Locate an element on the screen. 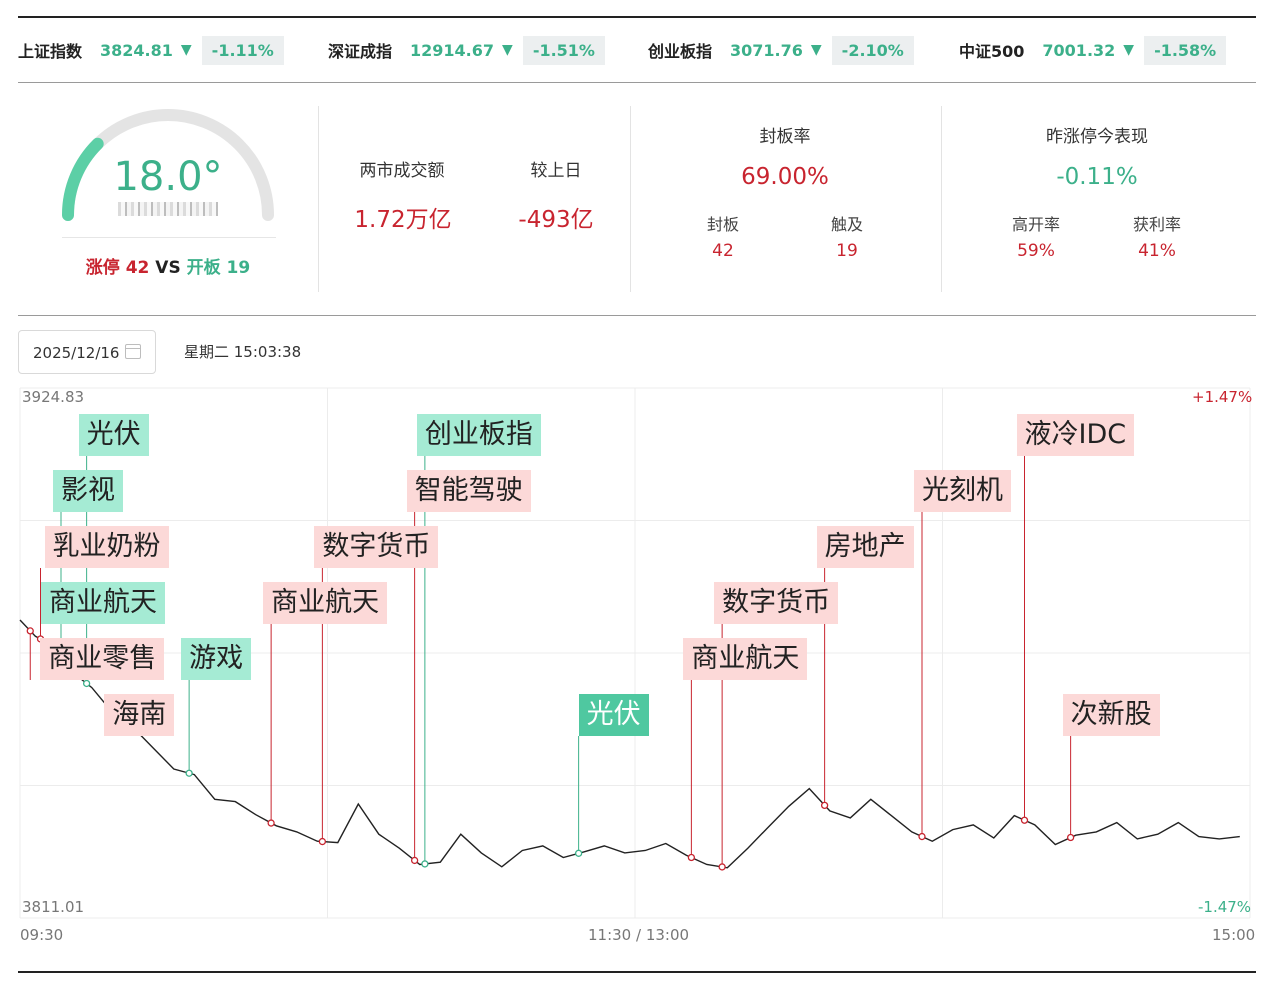 Image resolution: width=1280 pixels, height=993 pixels. timestamp: 星期二 15:03:38 is located at coordinates (243, 352).